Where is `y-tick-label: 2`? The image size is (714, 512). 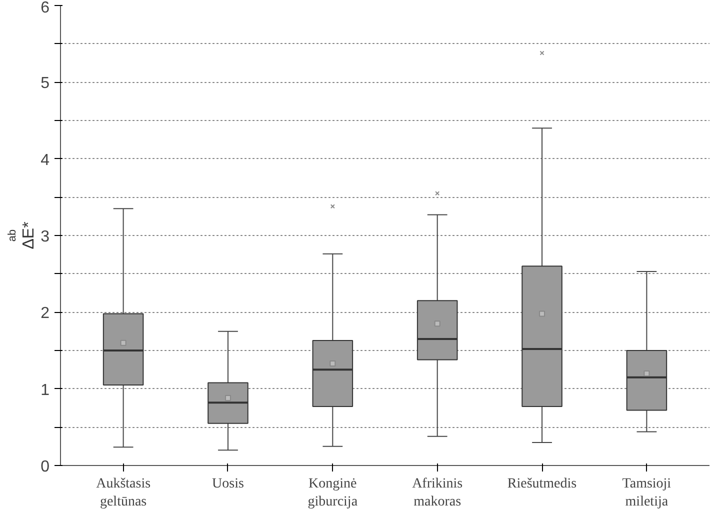 y-tick-label: 2 is located at coordinates (45, 313).